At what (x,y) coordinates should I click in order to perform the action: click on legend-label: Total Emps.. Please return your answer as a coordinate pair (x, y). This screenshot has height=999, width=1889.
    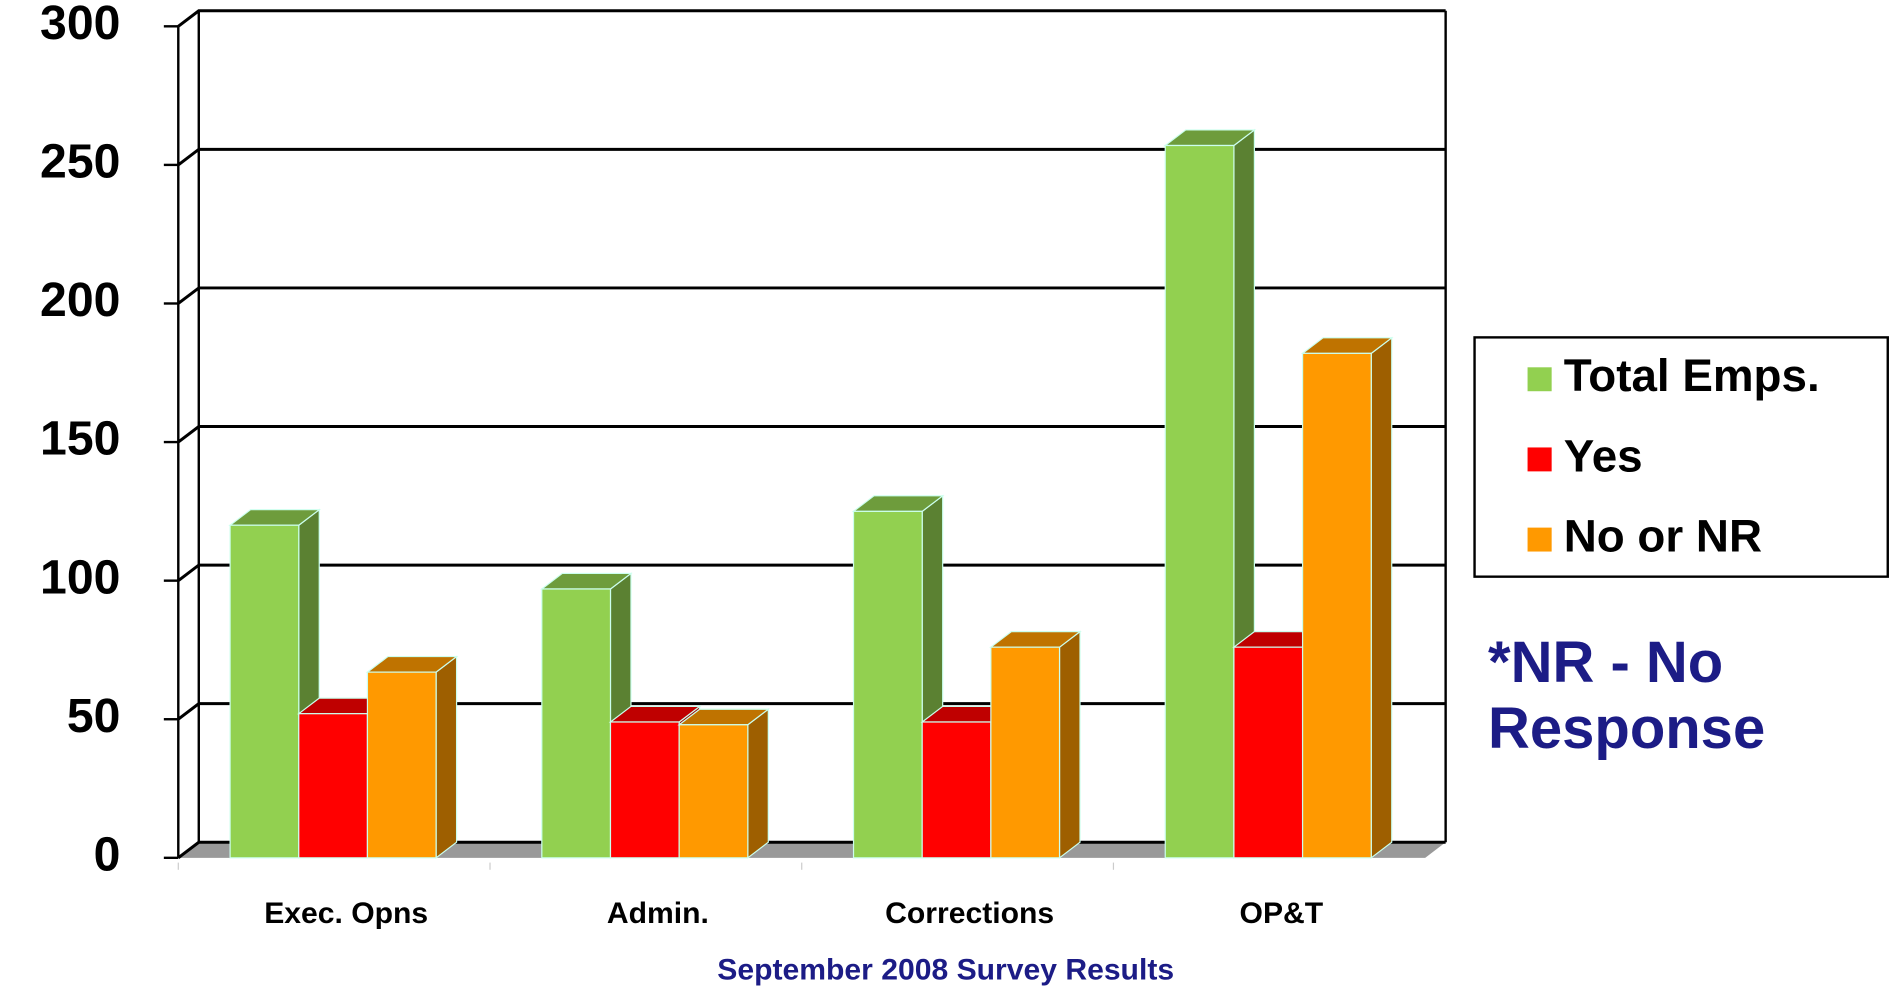
    Looking at the image, I should click on (1692, 375).